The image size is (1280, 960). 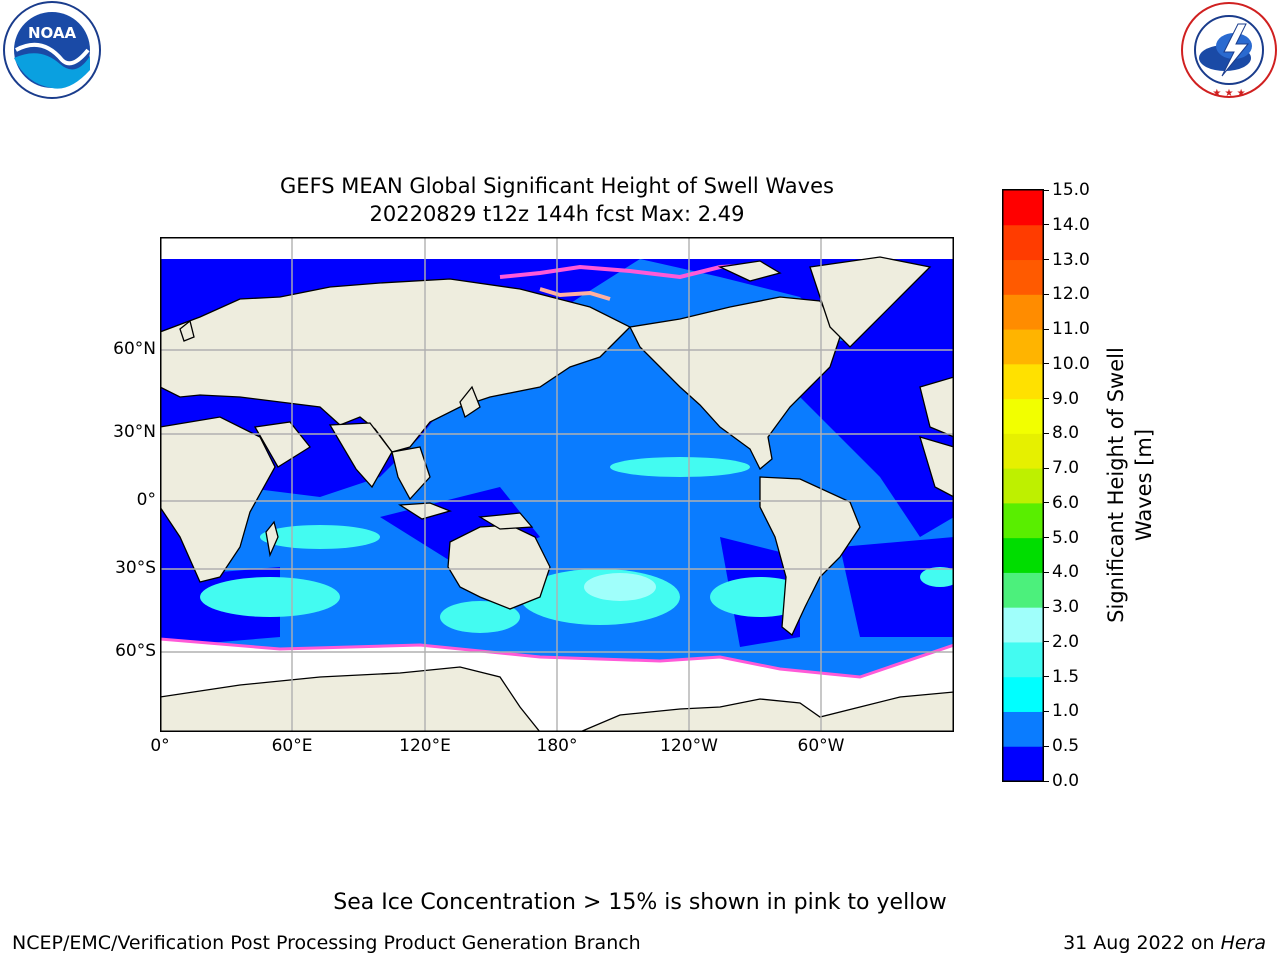 What do you see at coordinates (52, 50) in the screenshot?
I see `noaa-logo: NOAA` at bounding box center [52, 50].